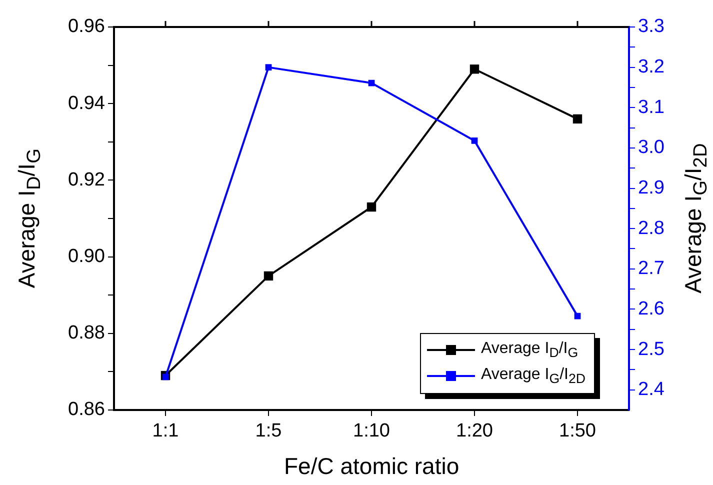 The height and width of the screenshot is (485, 713). Describe the element at coordinates (651, 389) in the screenshot. I see `y2-tick-label: 2.4` at that location.